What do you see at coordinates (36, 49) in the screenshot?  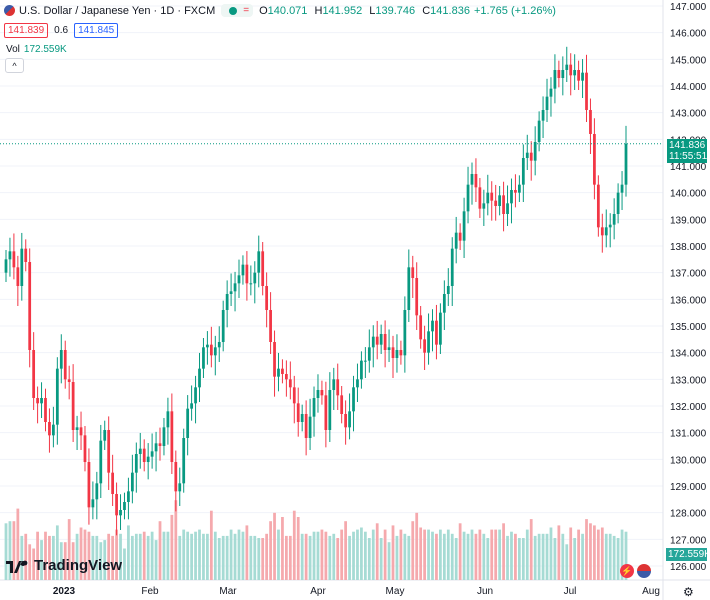 I see `volume-legend: Vol 172.559K` at bounding box center [36, 49].